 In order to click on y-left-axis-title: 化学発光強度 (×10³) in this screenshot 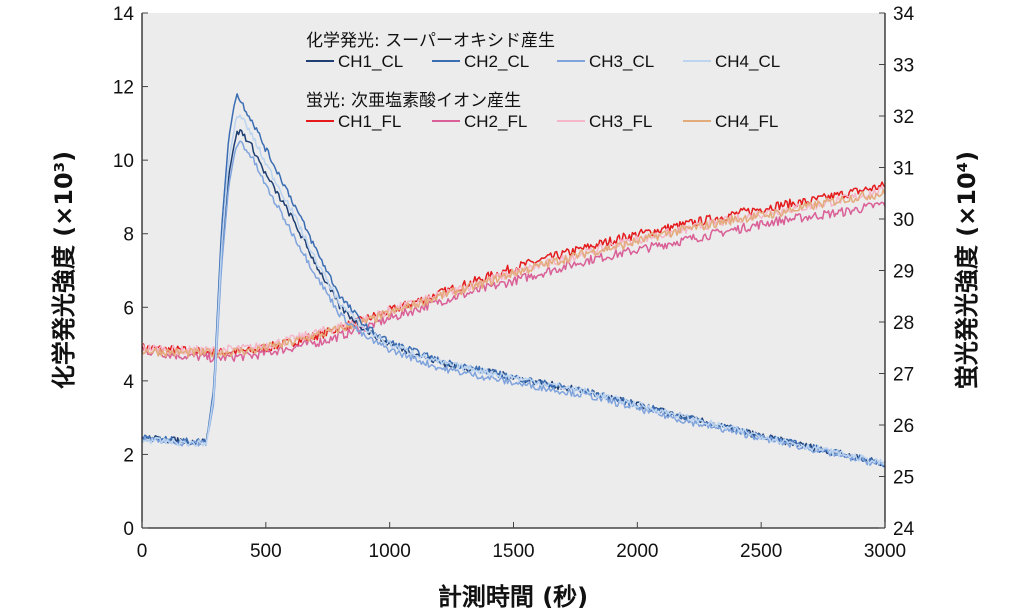, I will do `click(64, 270)`.